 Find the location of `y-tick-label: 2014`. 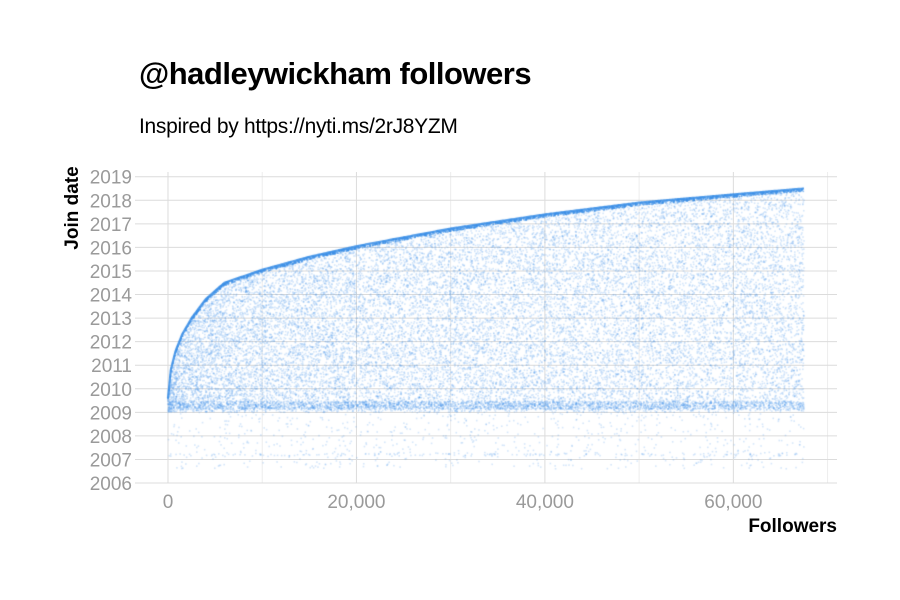

y-tick-label: 2014 is located at coordinates (111, 296).